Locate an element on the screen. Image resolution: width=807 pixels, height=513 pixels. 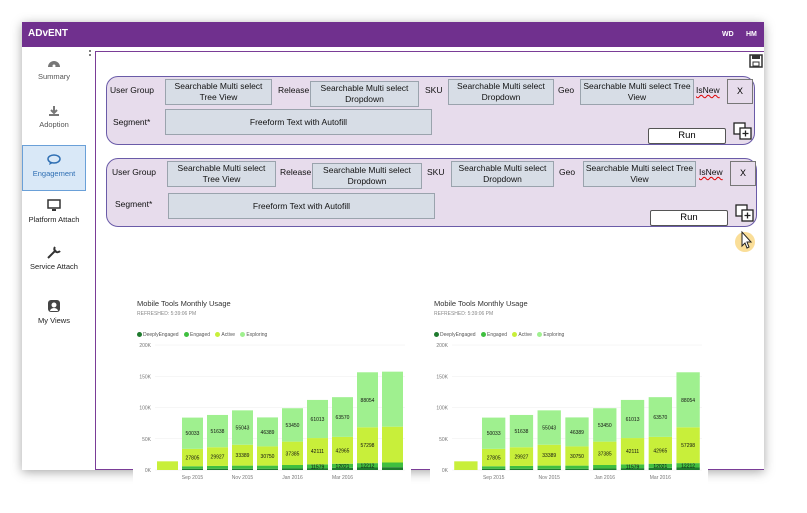
bar-data-label: 88054 is located at coordinates (688, 401).